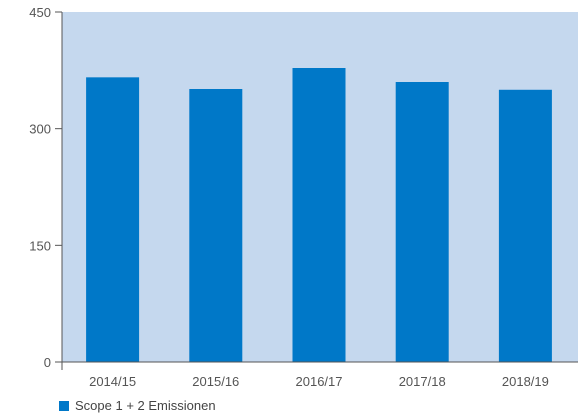 This screenshot has height=419, width=582. Describe the element at coordinates (215, 381) in the screenshot. I see `x-tick-label: 2015/16` at that location.